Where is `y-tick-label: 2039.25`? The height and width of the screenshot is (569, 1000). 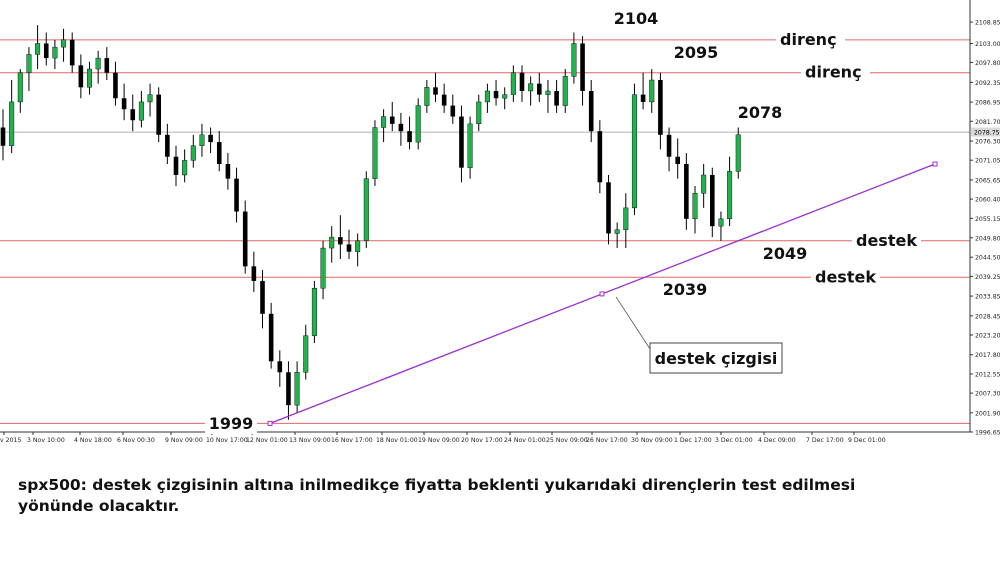 y-tick-label: 2039.25 is located at coordinates (987, 277).